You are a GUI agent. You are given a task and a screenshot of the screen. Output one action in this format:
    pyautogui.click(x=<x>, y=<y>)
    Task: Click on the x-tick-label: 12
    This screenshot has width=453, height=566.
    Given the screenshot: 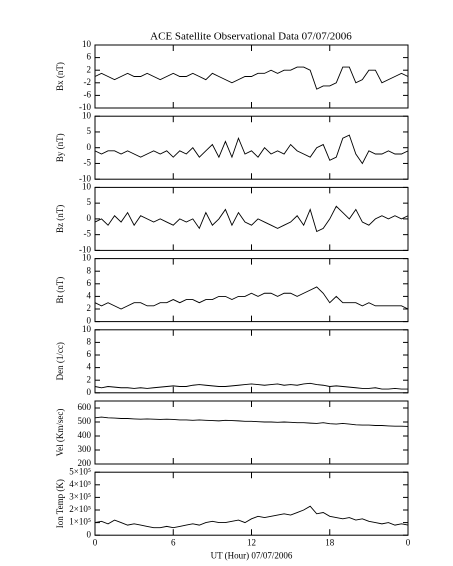 What is the action you would take?
    pyautogui.click(x=251, y=542)
    